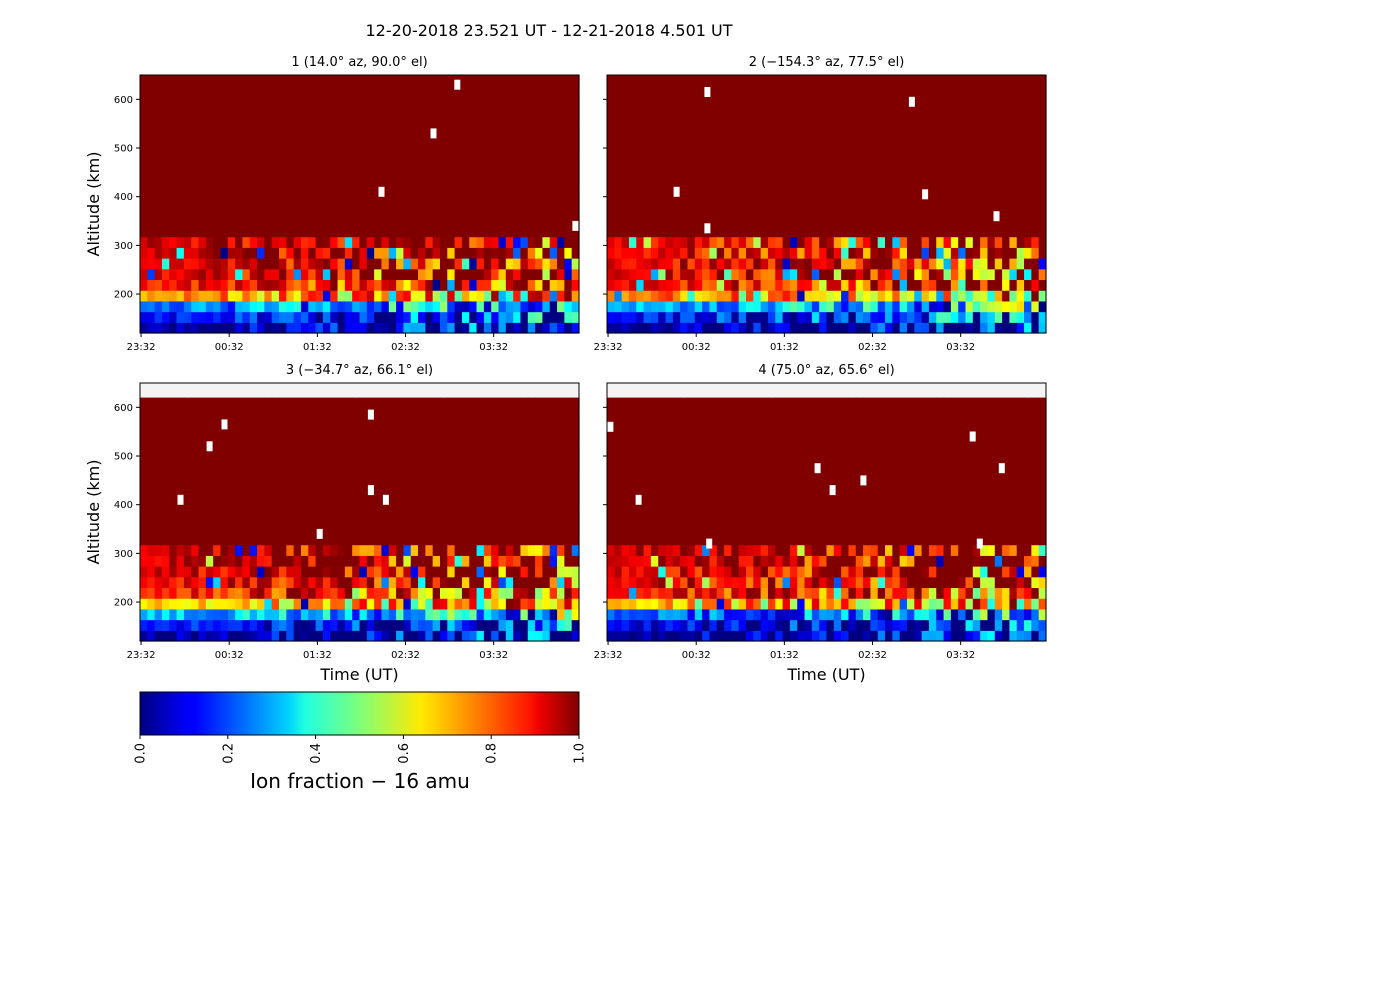 The image size is (1400, 1000). I want to click on y-tick-label: 200, so click(123, 603).